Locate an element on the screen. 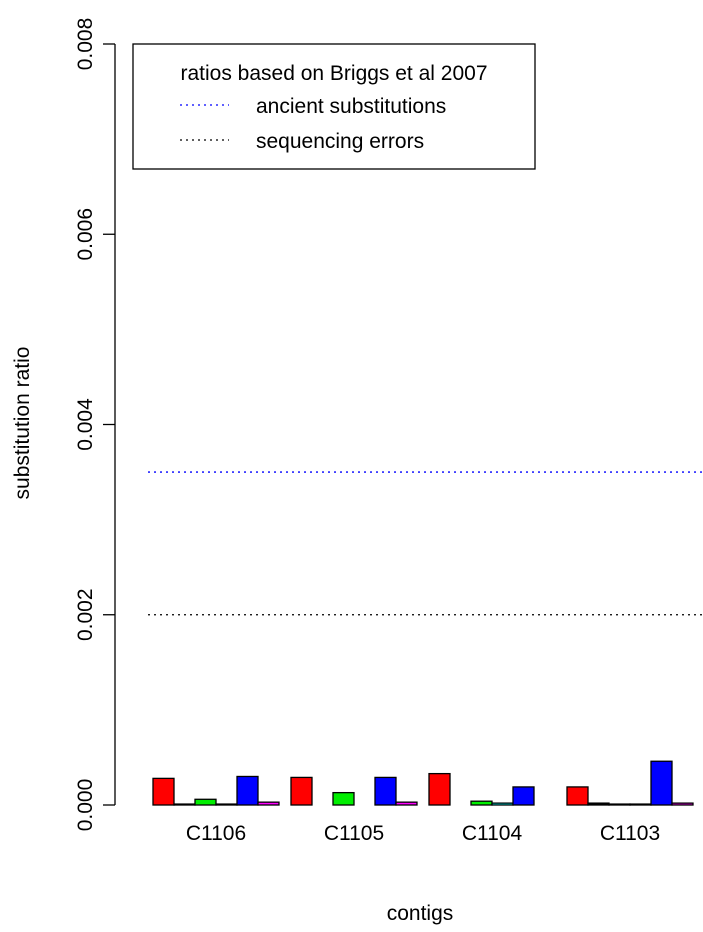 The width and height of the screenshot is (703, 932). legend-entry-sequencing: sequencing errors is located at coordinates (340, 141).